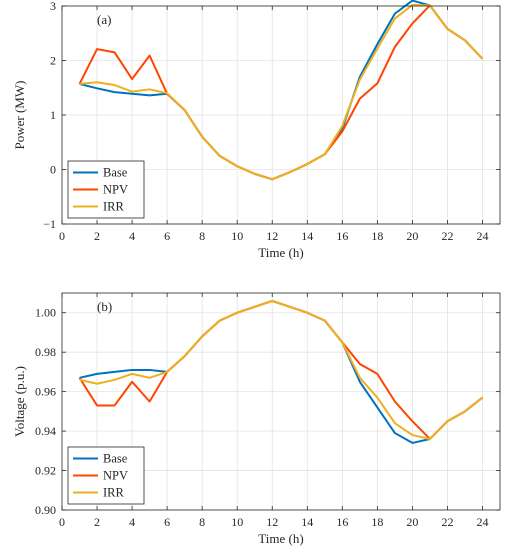 This screenshot has height=550, width=513. What do you see at coordinates (104, 306) in the screenshot?
I see `panel-label: (b)` at bounding box center [104, 306].